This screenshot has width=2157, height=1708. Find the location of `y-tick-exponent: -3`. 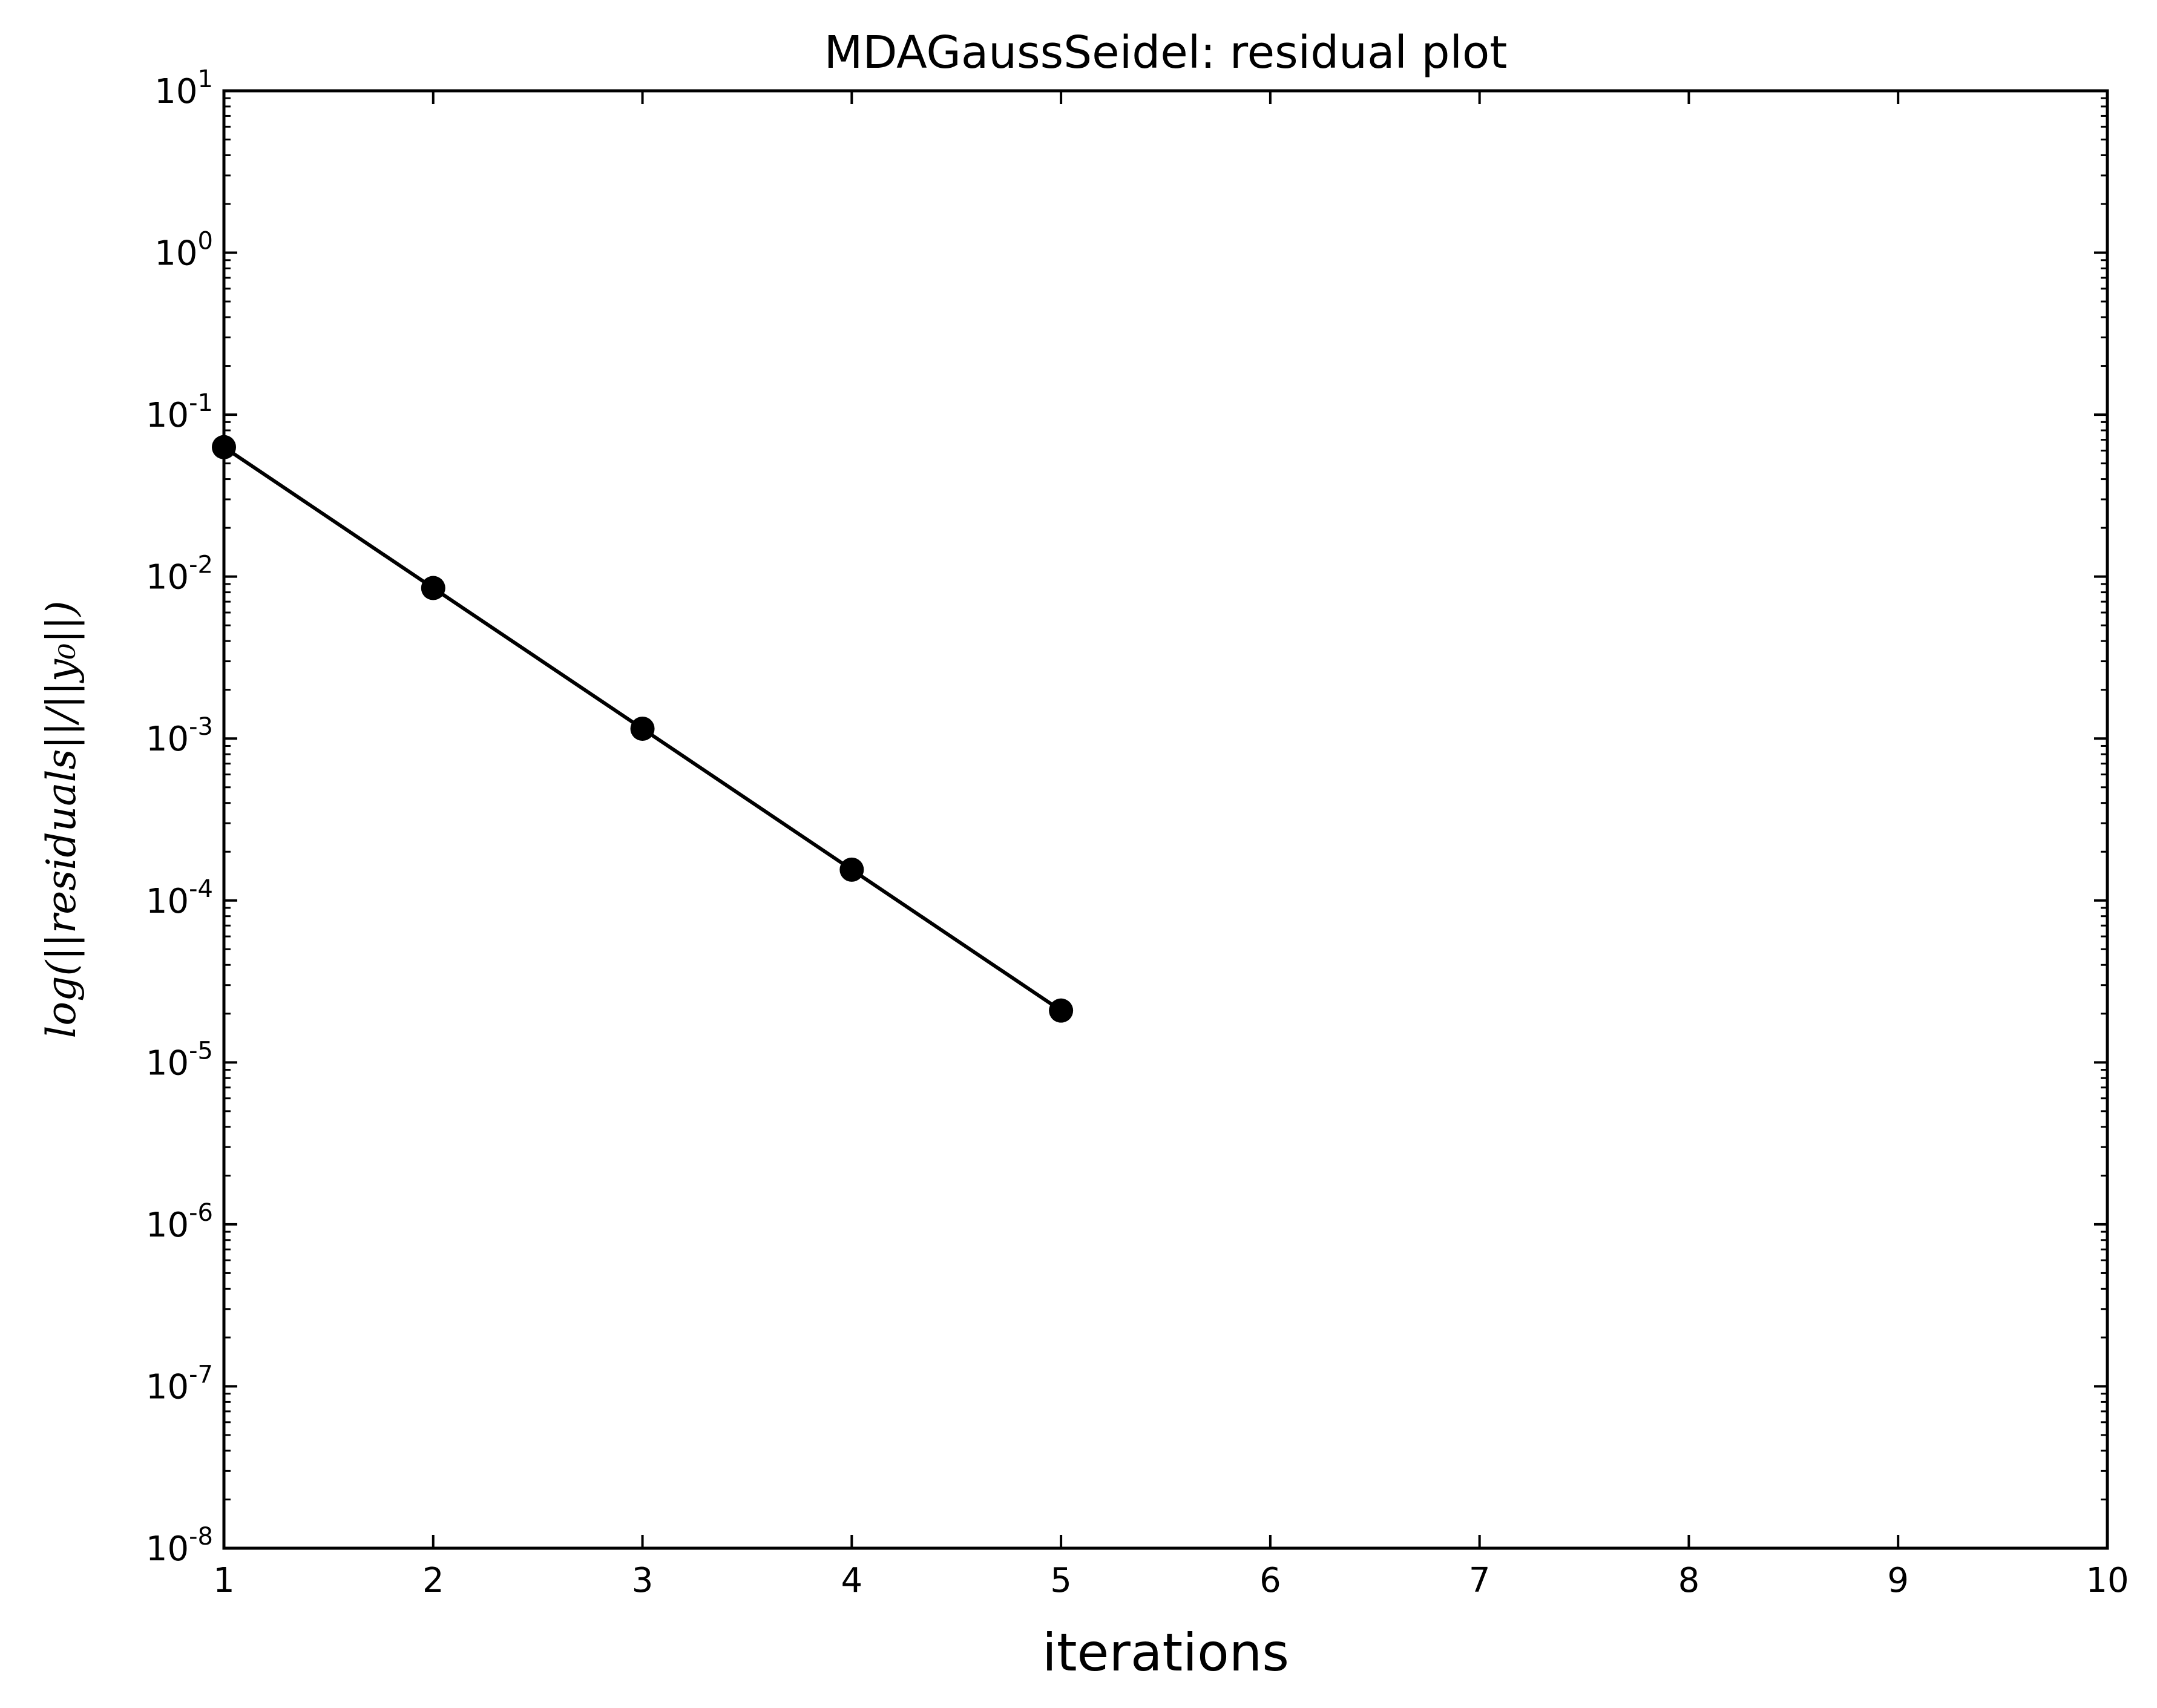

y-tick-exponent: -3 is located at coordinates (201, 727).